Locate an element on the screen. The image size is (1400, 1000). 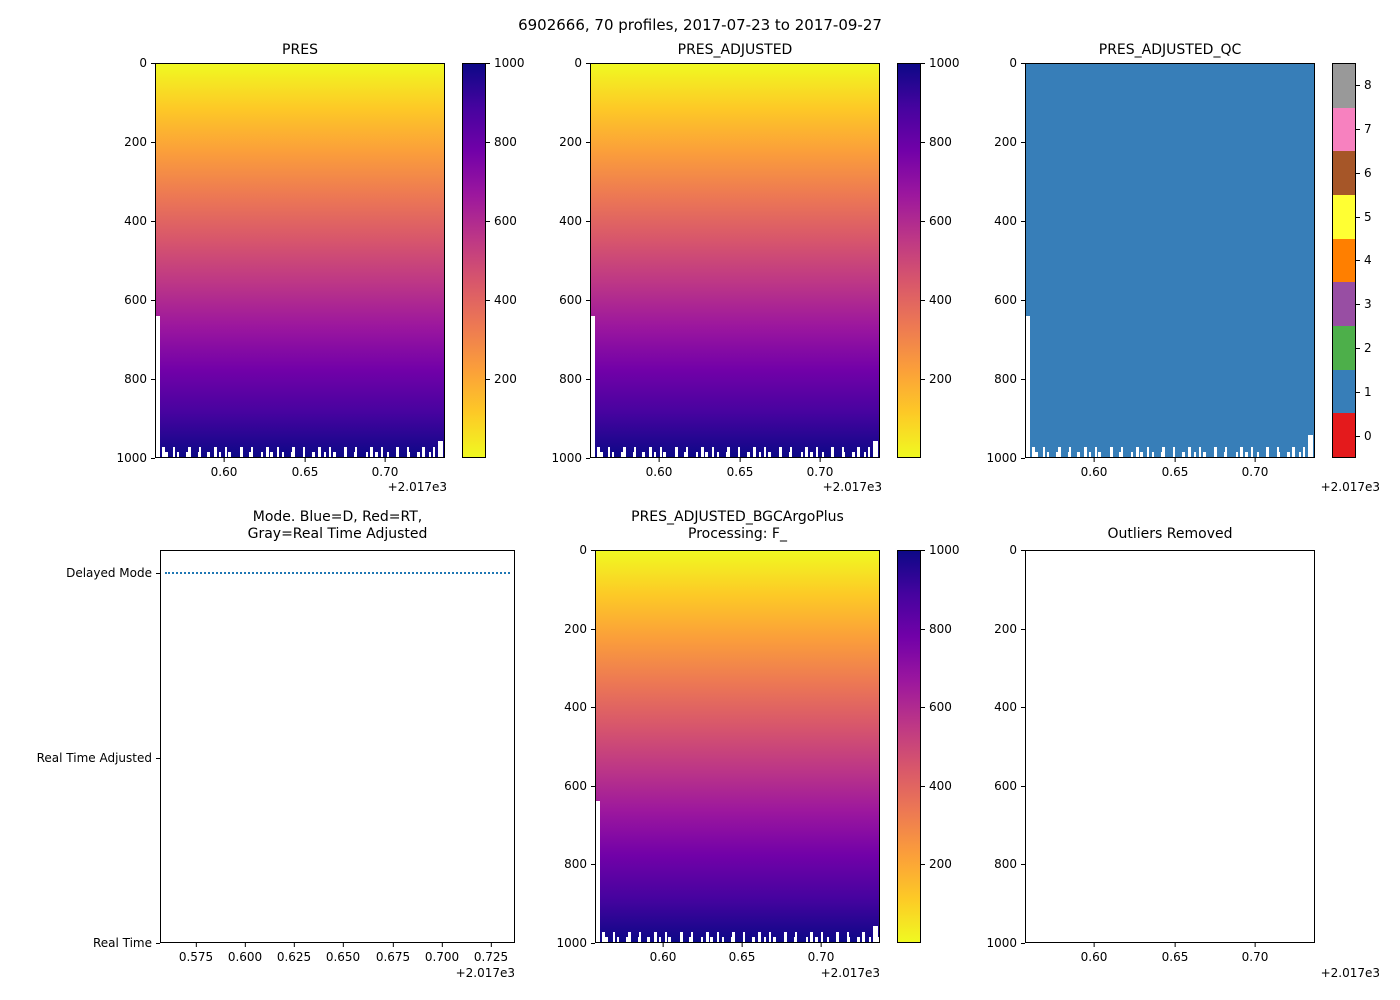
bgc-title-line1: PRES_ADJUSTED_BGCArgoPlus is located at coordinates (737, 517).